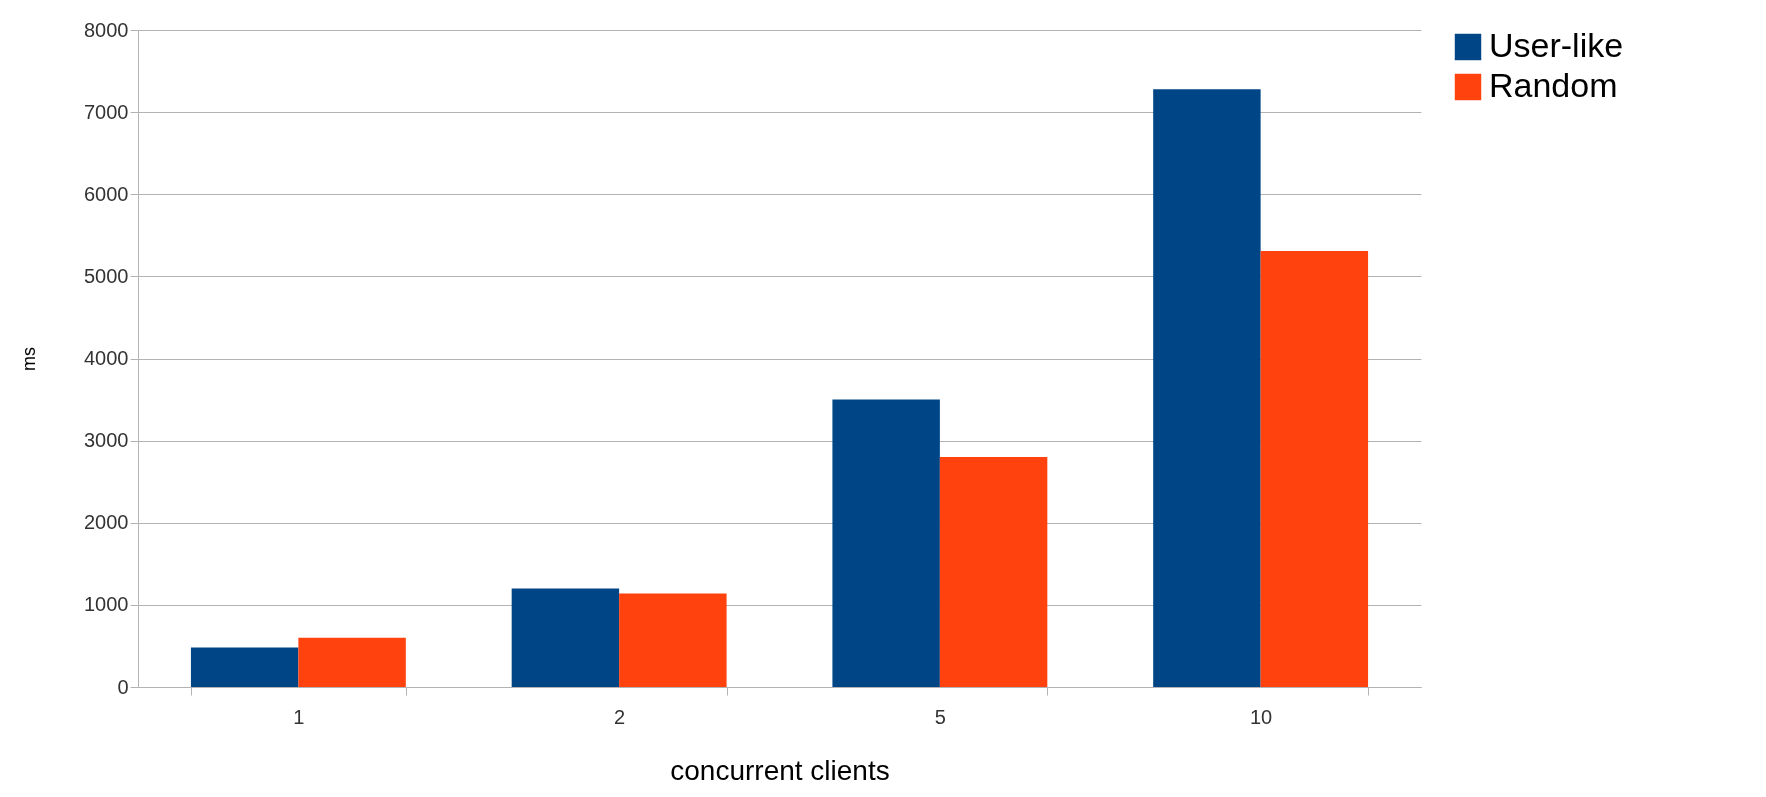  I want to click on legend-label: User-like, so click(1556, 45).